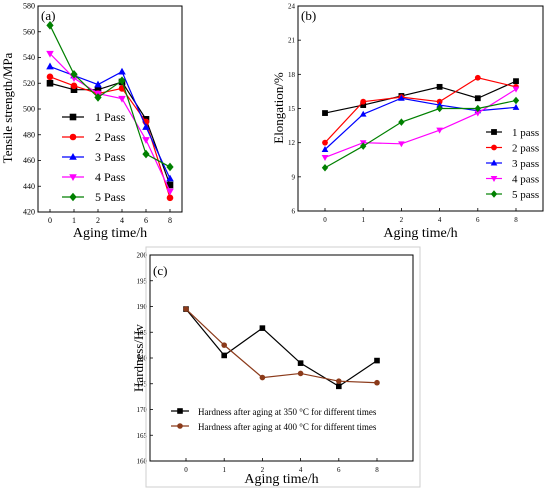 This screenshot has width=550, height=488. I want to click on legend-label: 2 Pass, so click(110, 137).